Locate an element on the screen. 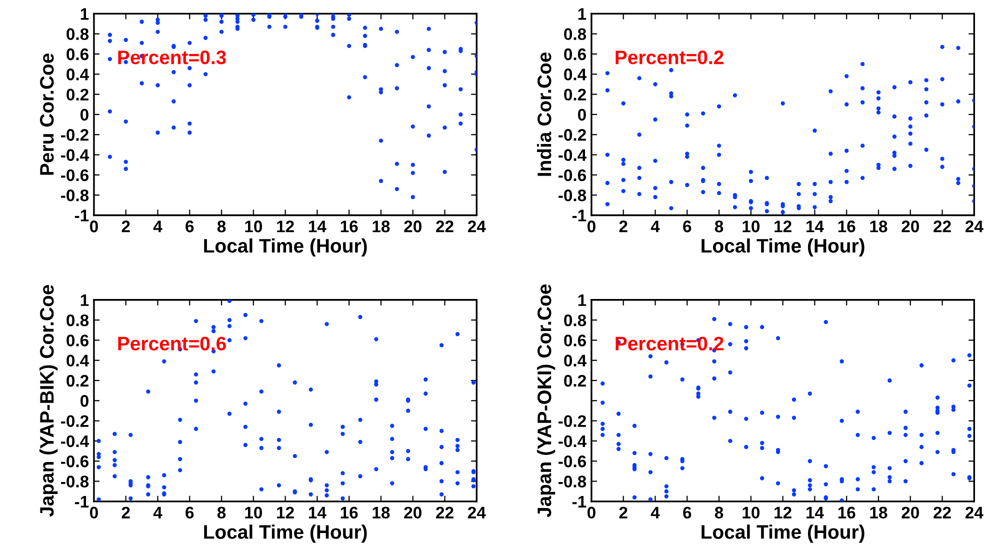  y-axis-title: Japan (YAP-OKI) Cor.Coe is located at coordinates (546, 401).